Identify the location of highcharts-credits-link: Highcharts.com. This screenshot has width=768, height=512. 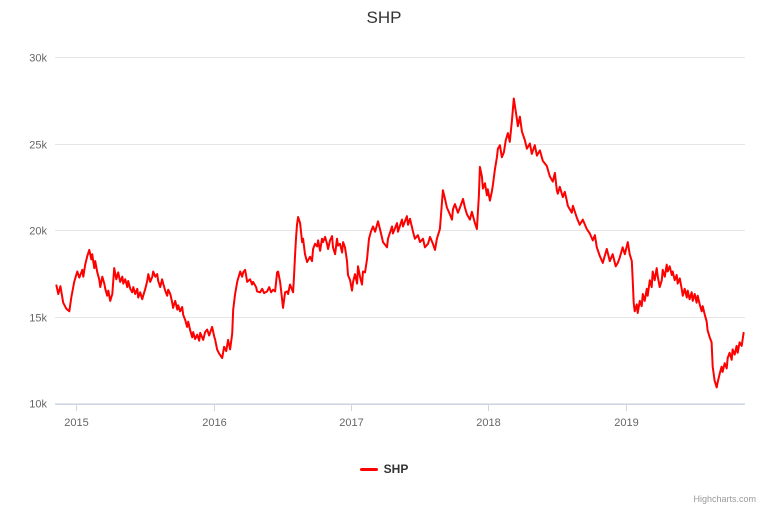
(724, 499).